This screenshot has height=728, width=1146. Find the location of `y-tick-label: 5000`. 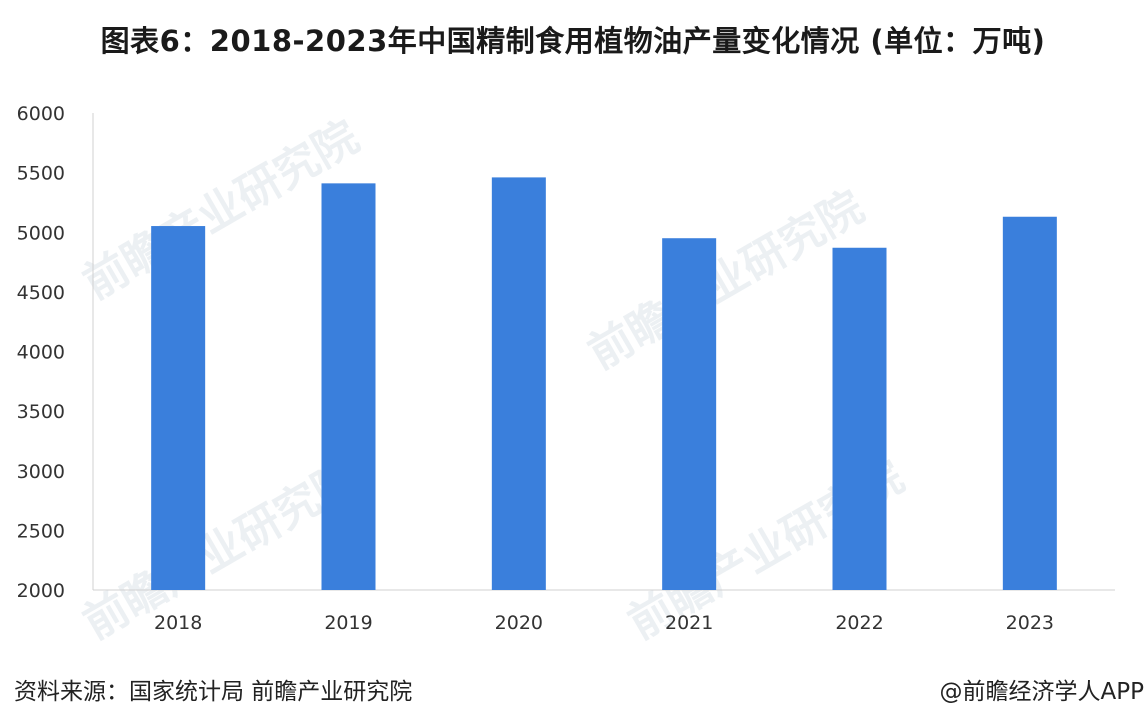

y-tick-label: 5000 is located at coordinates (41, 233).